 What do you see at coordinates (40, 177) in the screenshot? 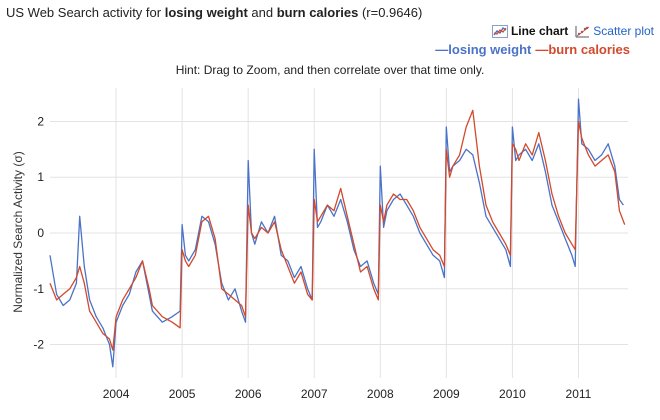
I see `y-tick-label: 1` at bounding box center [40, 177].